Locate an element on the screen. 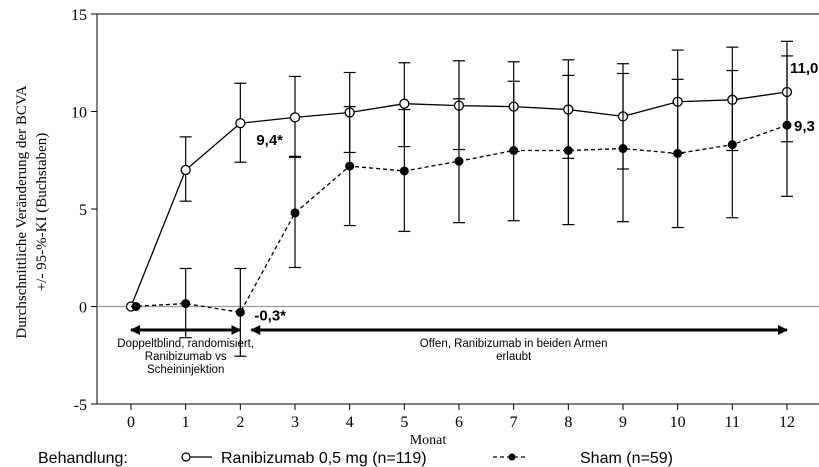 This screenshot has height=467, width=819. legend-marker-ranibizumab is located at coordinates (186, 457).